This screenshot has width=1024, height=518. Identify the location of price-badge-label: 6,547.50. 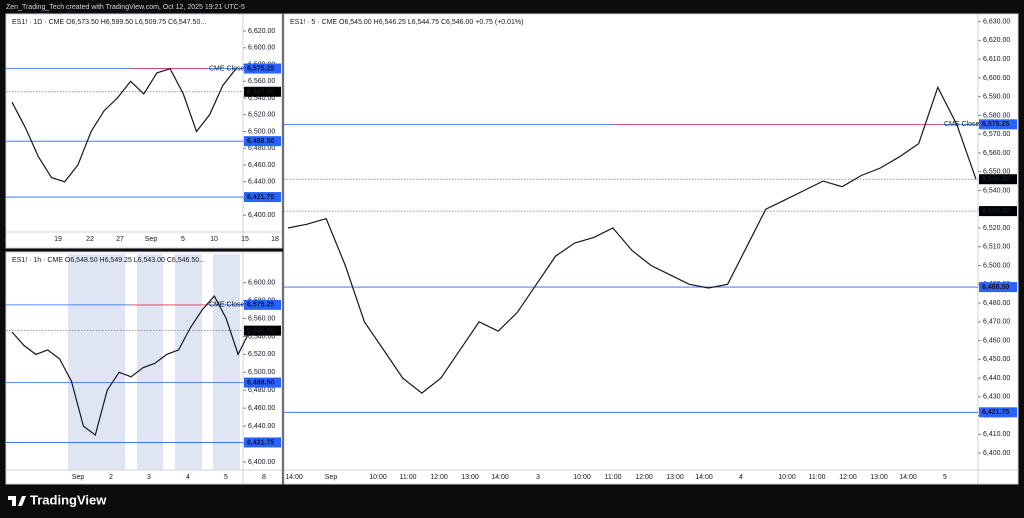
(260, 92).